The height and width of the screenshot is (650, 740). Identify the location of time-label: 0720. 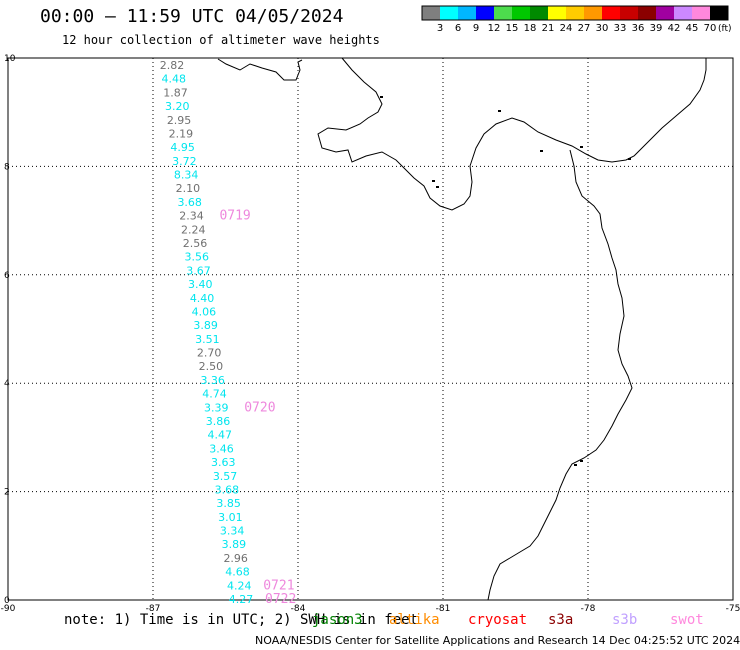
(259, 407).